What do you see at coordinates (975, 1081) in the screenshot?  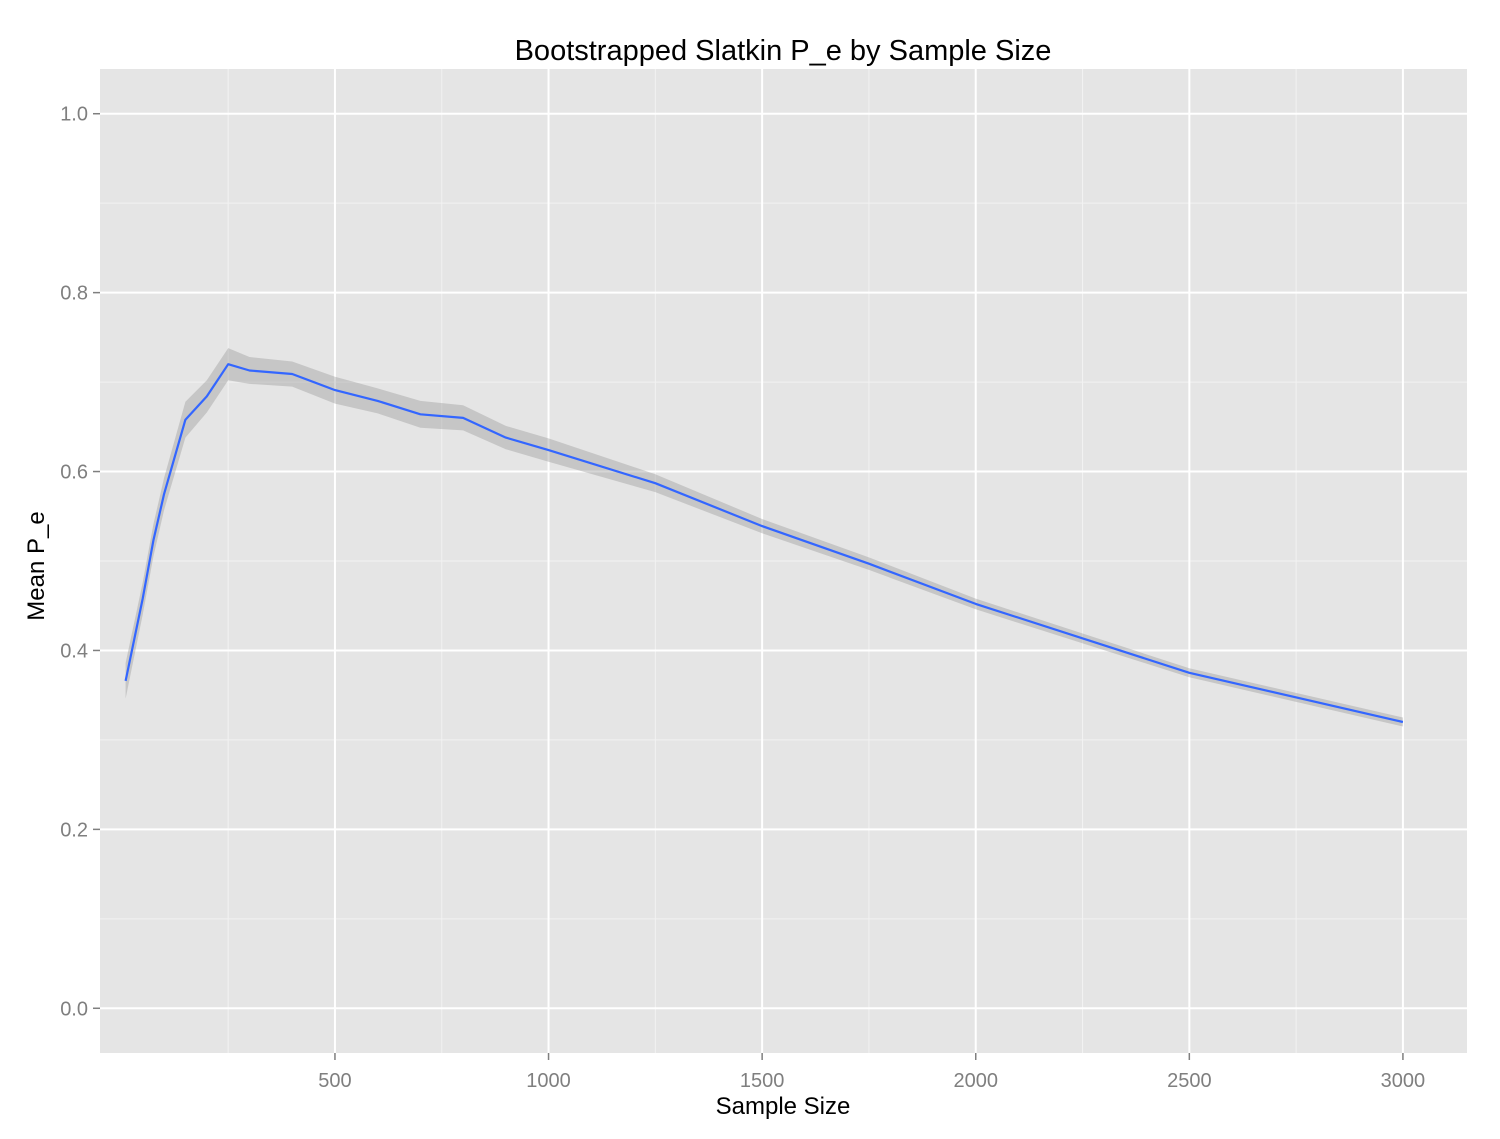 I see `x-tick-label: 2000` at bounding box center [975, 1081].